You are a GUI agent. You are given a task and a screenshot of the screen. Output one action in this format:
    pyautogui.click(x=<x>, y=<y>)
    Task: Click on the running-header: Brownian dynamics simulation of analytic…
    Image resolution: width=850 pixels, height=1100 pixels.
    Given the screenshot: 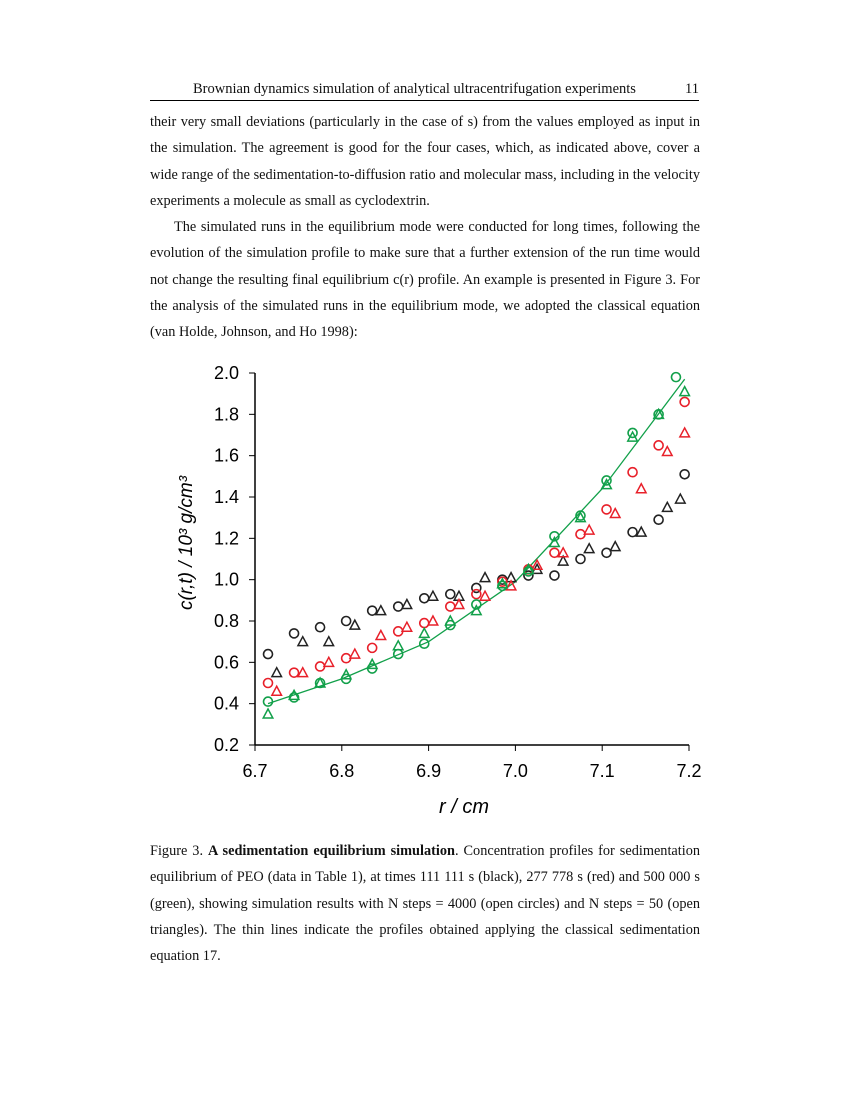 What is the action you would take?
    pyautogui.click(x=424, y=90)
    